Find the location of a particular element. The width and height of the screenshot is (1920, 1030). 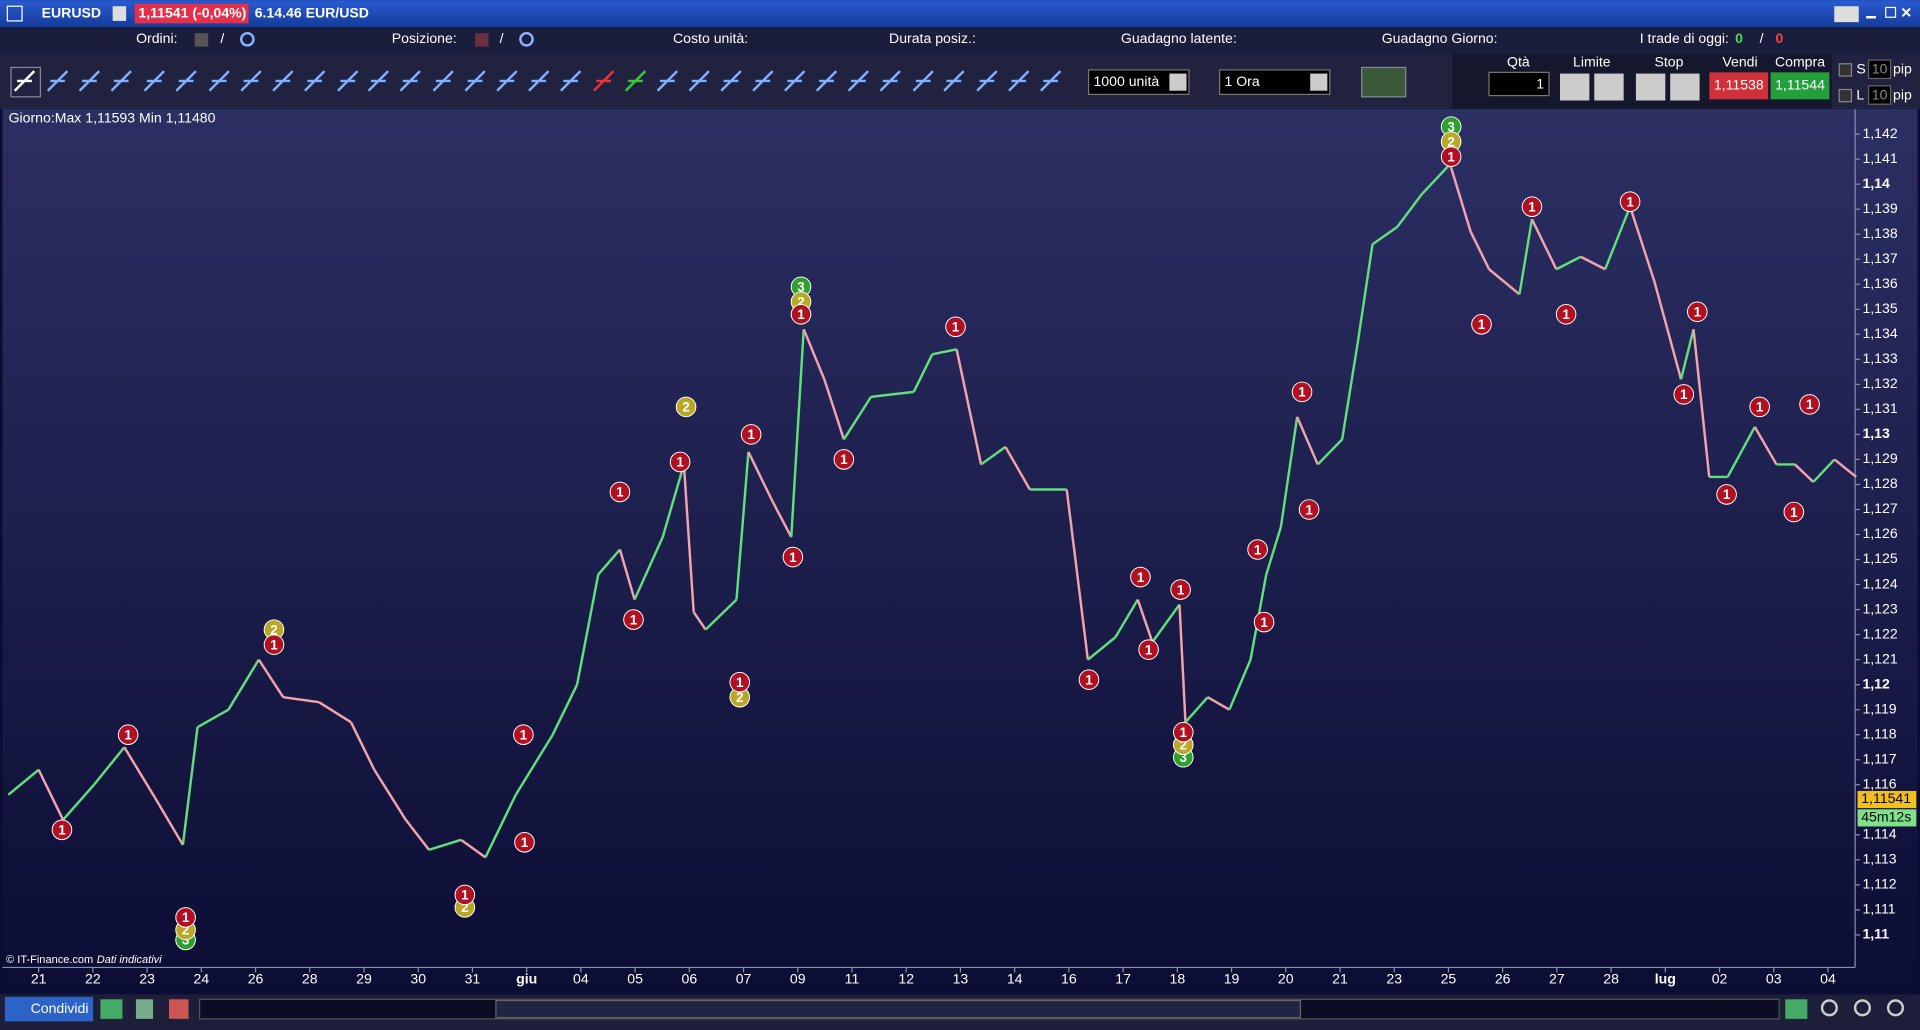

stop-buy is located at coordinates (1685, 87).